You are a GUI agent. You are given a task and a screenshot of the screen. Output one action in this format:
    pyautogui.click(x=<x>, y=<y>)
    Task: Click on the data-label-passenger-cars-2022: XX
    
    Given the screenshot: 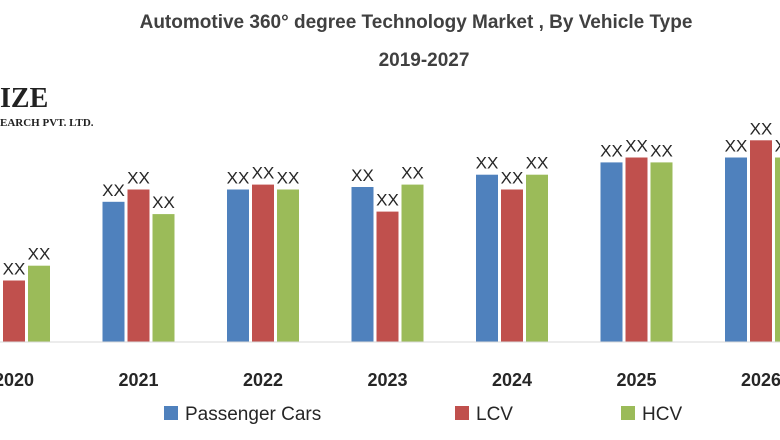 What is the action you would take?
    pyautogui.click(x=238, y=178)
    